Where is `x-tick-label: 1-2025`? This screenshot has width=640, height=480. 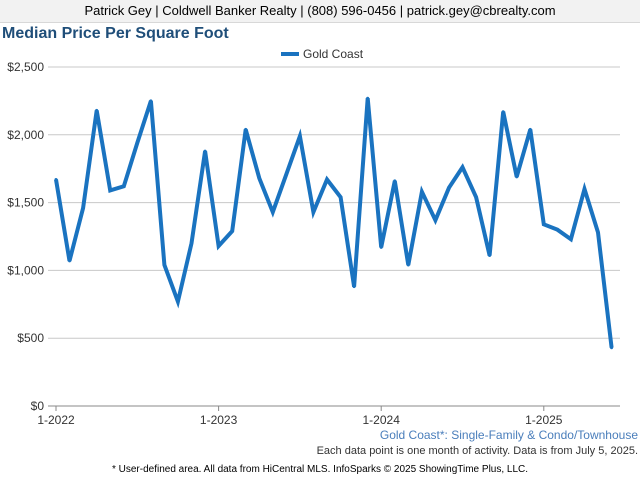 x-tick-label: 1-2025 is located at coordinates (544, 420).